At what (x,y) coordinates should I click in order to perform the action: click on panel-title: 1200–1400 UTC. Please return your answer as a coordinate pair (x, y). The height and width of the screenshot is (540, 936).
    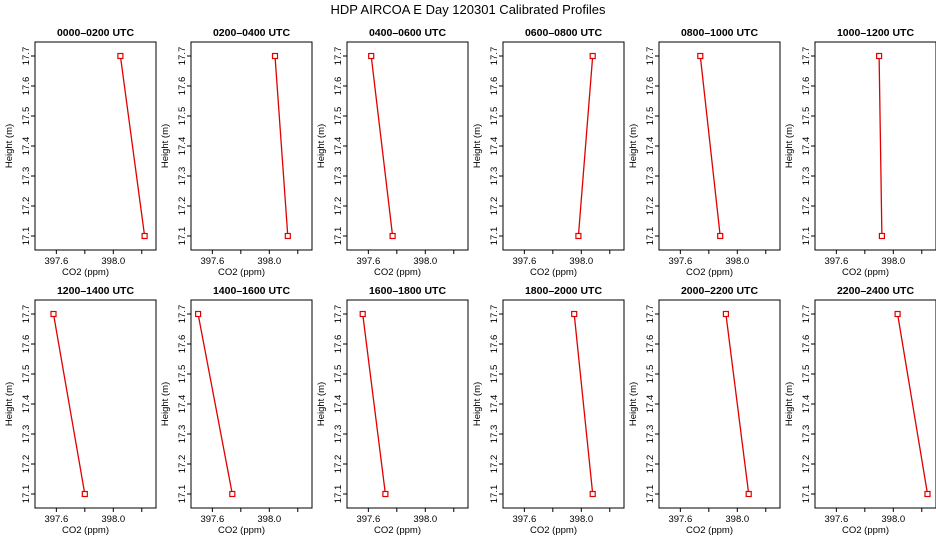
    Looking at the image, I should click on (95, 291).